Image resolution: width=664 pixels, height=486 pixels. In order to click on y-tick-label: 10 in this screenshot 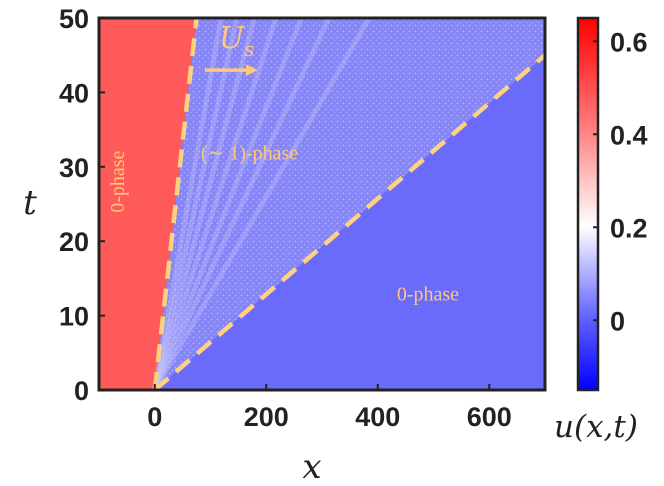, I will do `click(74, 317)`.